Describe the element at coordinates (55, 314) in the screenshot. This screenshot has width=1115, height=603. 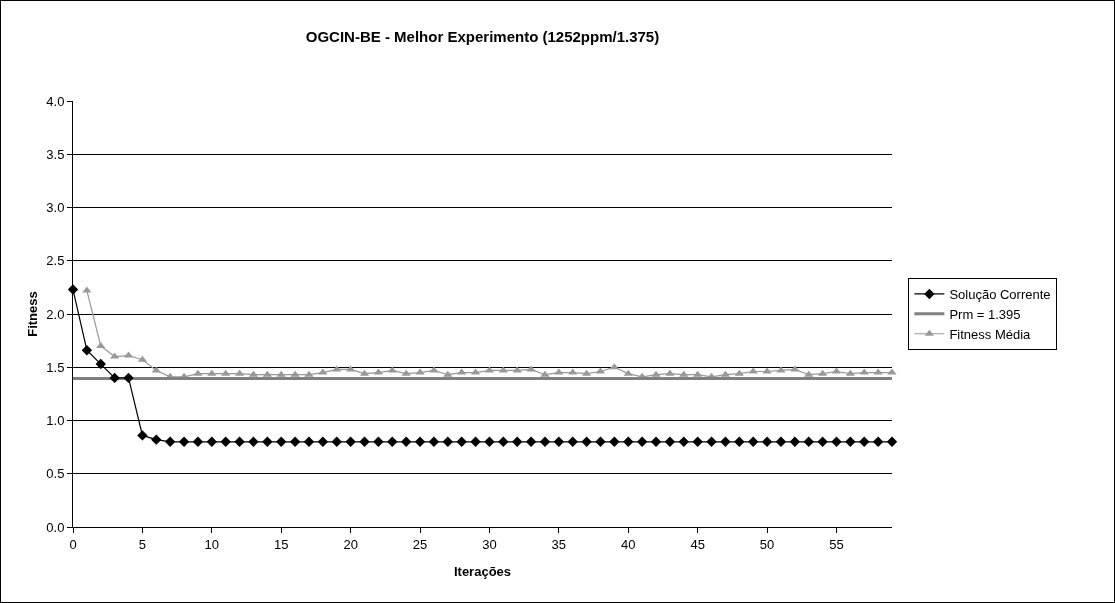
I see `y-tick-label: 2.0` at that location.